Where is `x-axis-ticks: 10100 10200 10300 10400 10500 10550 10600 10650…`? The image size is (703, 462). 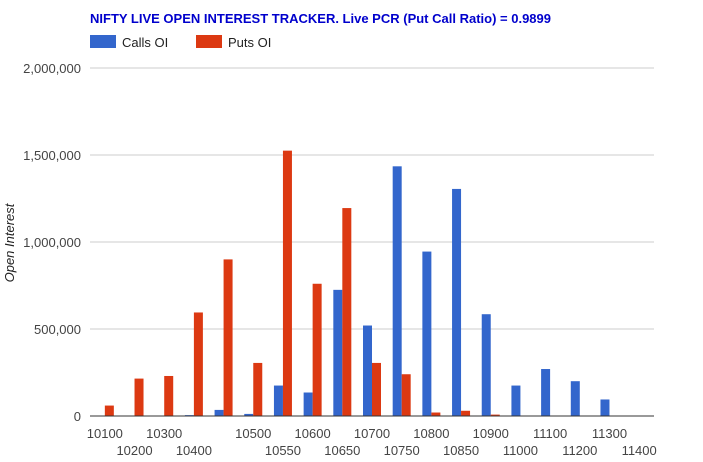
x-axis-ticks: 10100 10200 10300 10400 10500 10550 10600 10650… is located at coordinates (372, 442).